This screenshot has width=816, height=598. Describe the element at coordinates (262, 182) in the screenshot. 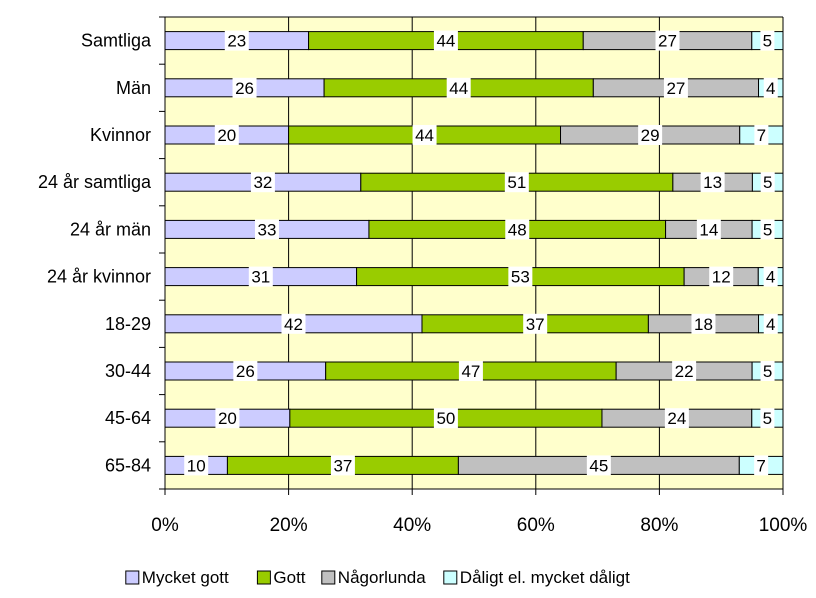

I see `data-label: 32` at that location.